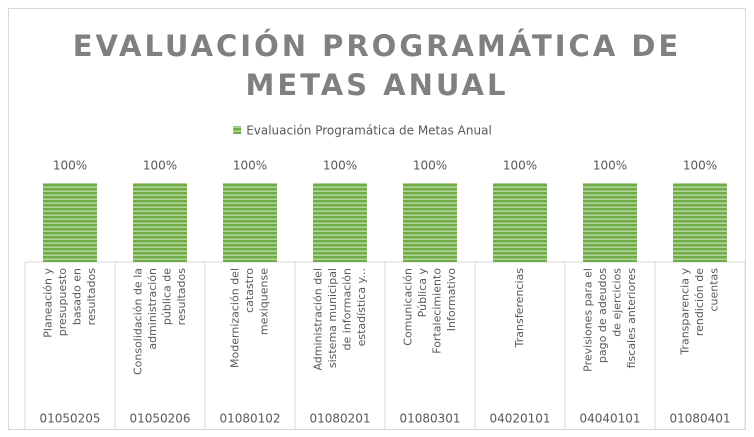  What do you see at coordinates (69, 419) in the screenshot?
I see `x-tick-label: 01050205` at bounding box center [69, 419].